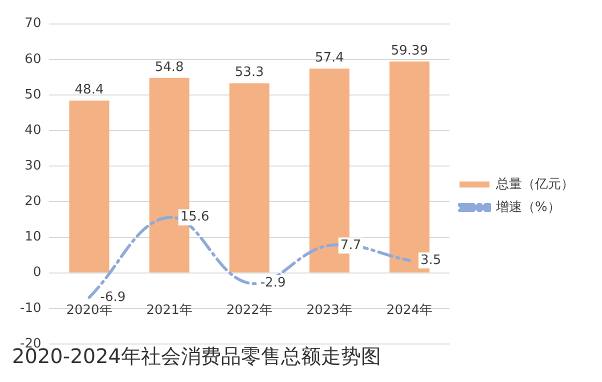  What do you see at coordinates (37, 272) in the screenshot?
I see `y-tick-label: 0` at bounding box center [37, 272].